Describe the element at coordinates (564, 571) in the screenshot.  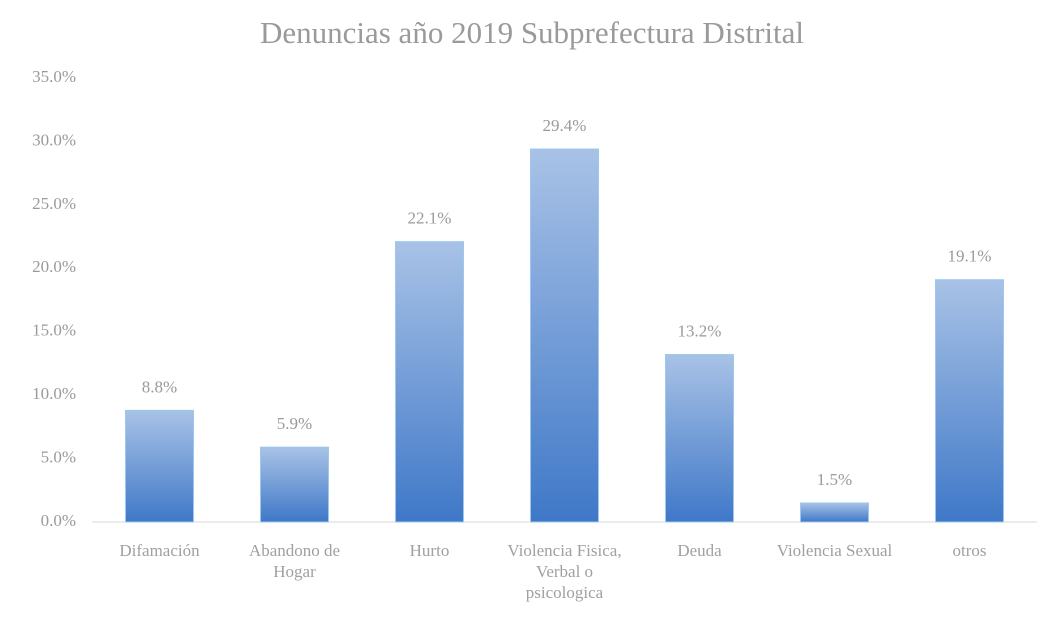
I see `x-tick-label: Violencia Fisica, Verbal o psicologica` at that location.